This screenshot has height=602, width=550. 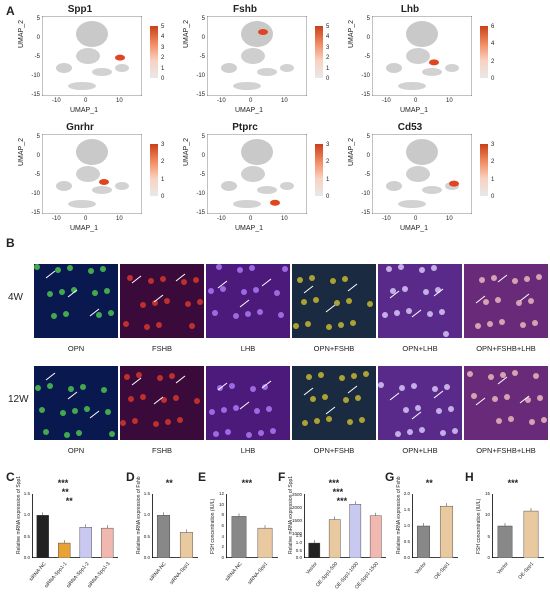 I want to click on microscopy-row-label: 12W, so click(x=18, y=399).